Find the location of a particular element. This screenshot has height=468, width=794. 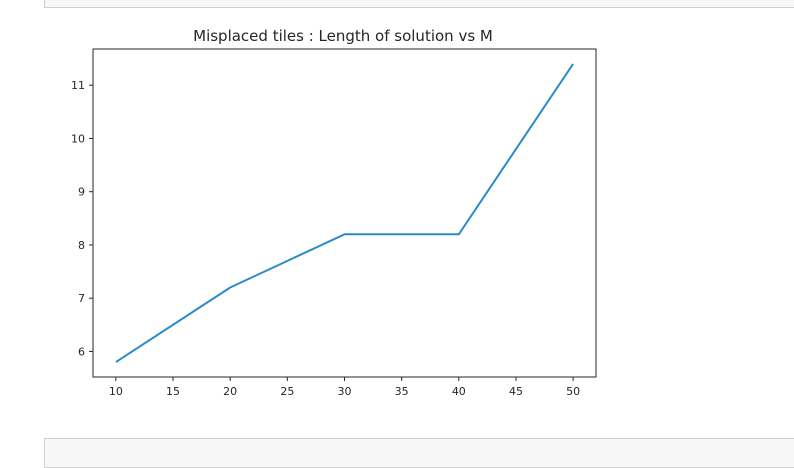

x-tick-label: 25 is located at coordinates (287, 391).